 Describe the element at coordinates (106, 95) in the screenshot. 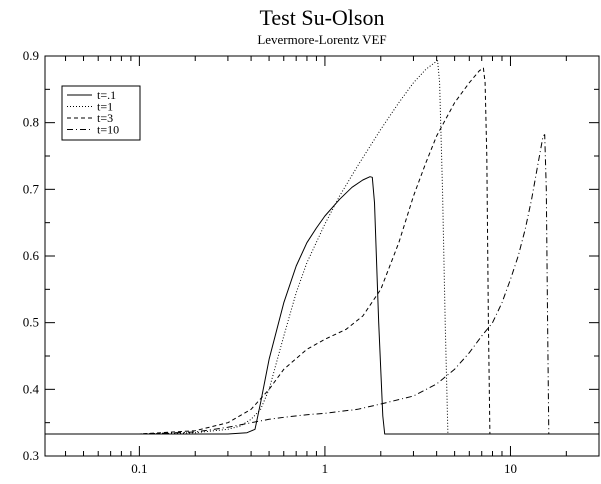

I see `legend-label: t=.1` at that location.